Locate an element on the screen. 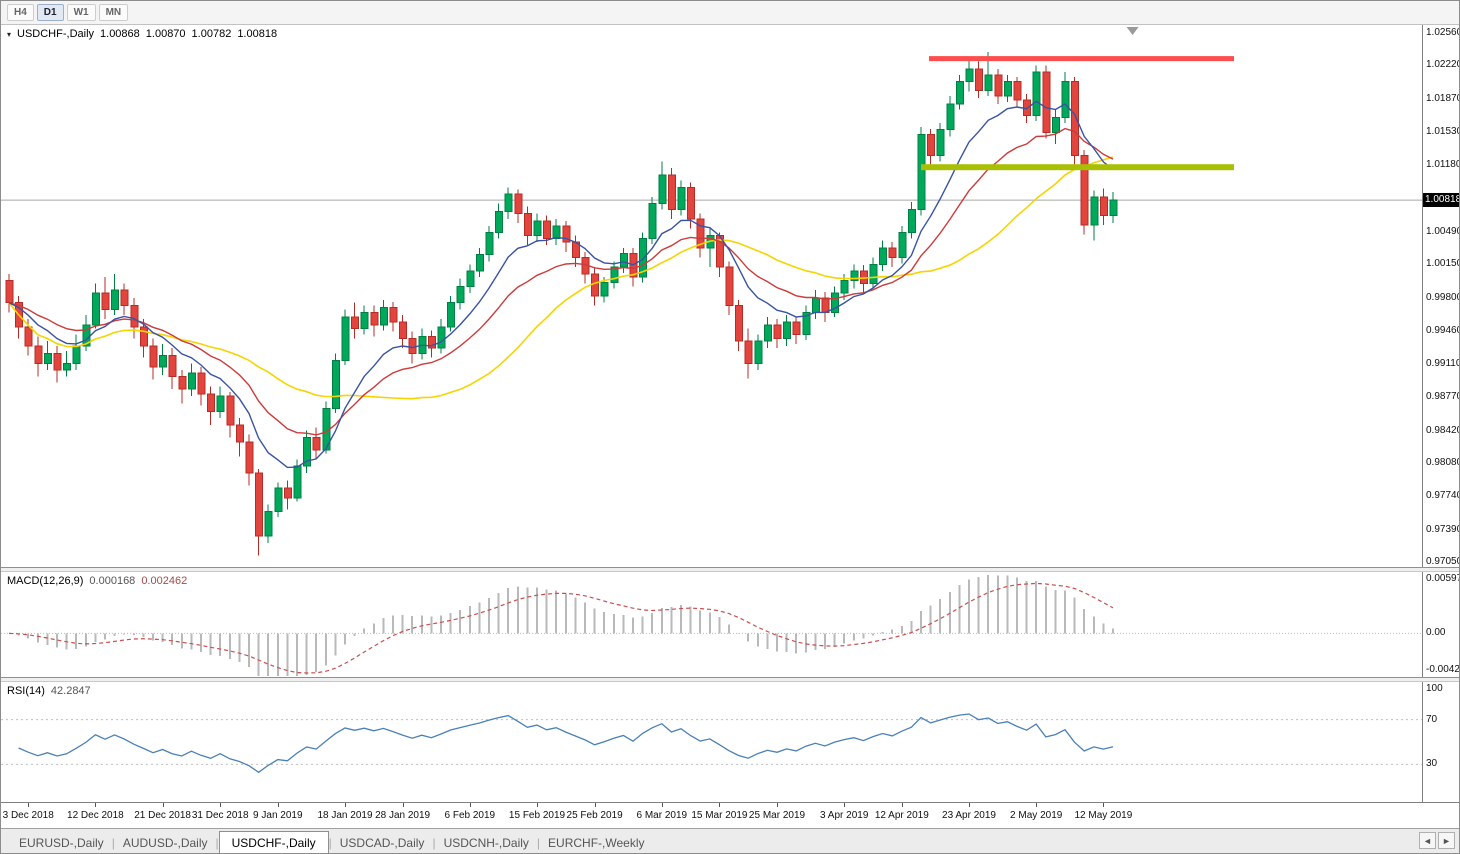 The image size is (1460, 854). price-axis-label: 0.99460 is located at coordinates (1443, 330).